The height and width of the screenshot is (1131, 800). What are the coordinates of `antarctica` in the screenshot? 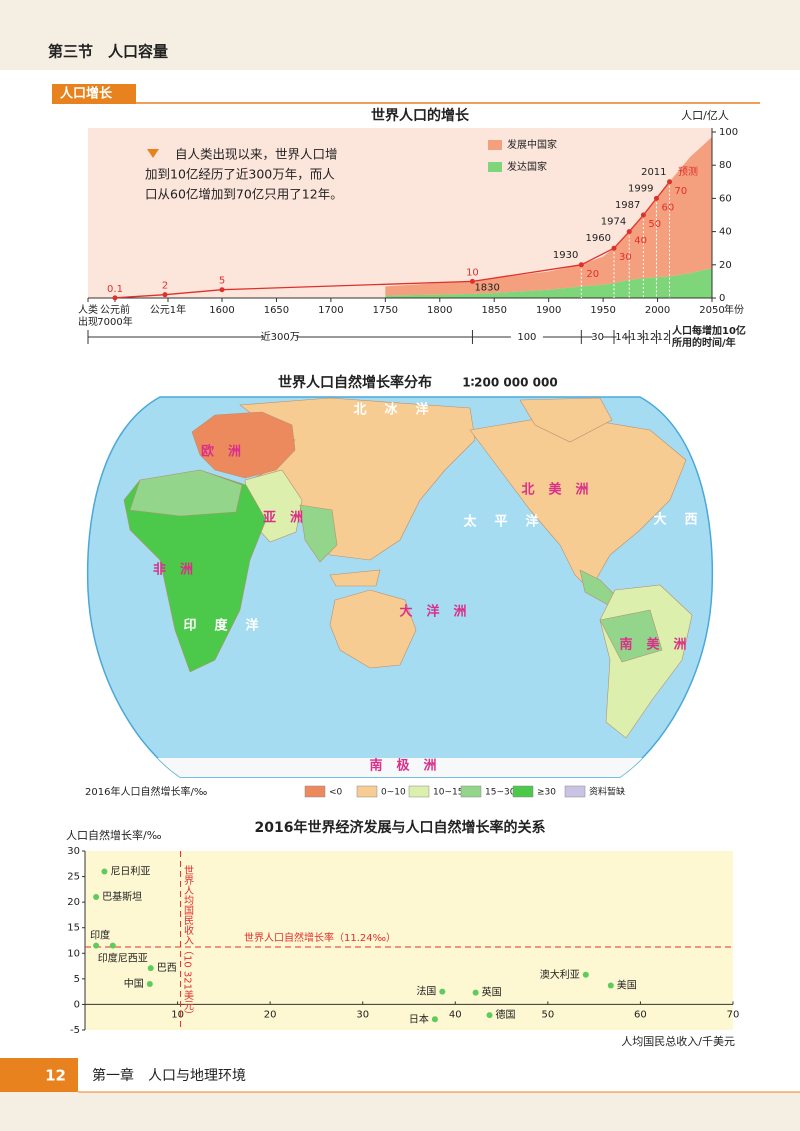 It's located at (400, 767).